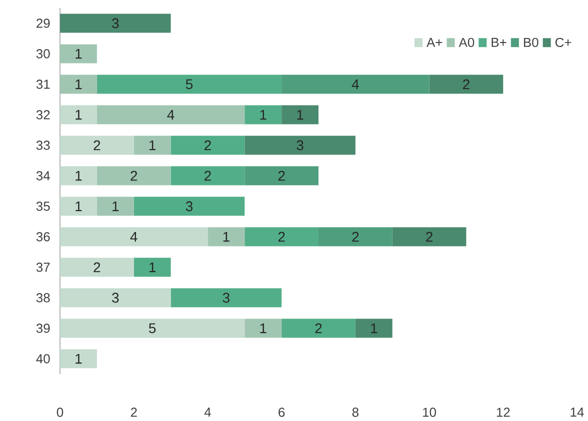 This screenshot has height=421, width=588. Describe the element at coordinates (466, 43) in the screenshot. I see `legend-label: A0` at that location.